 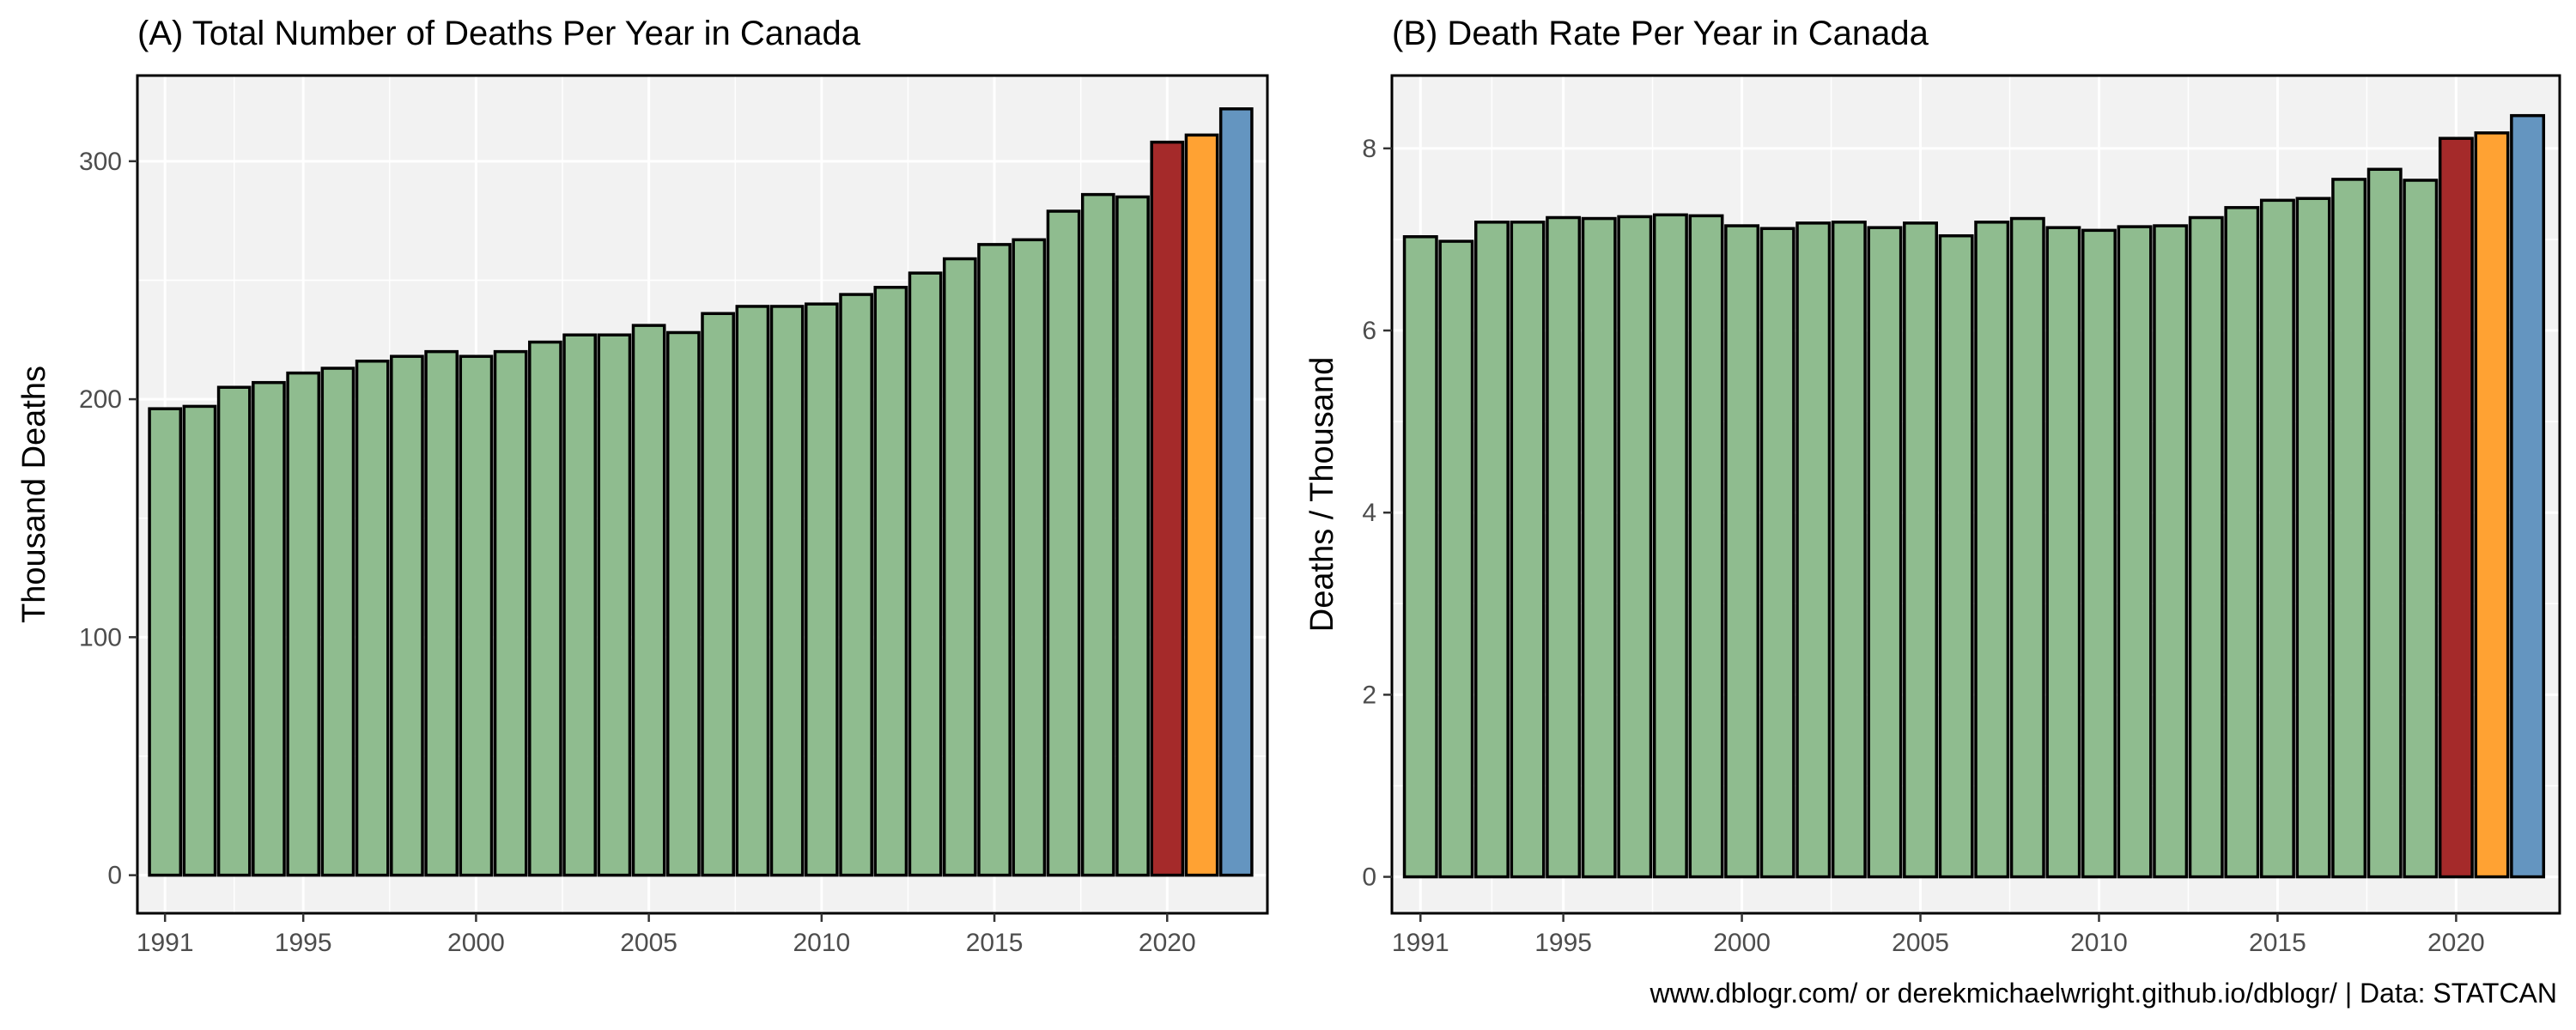 I want to click on y-tick-label: 6, so click(x=1369, y=331).